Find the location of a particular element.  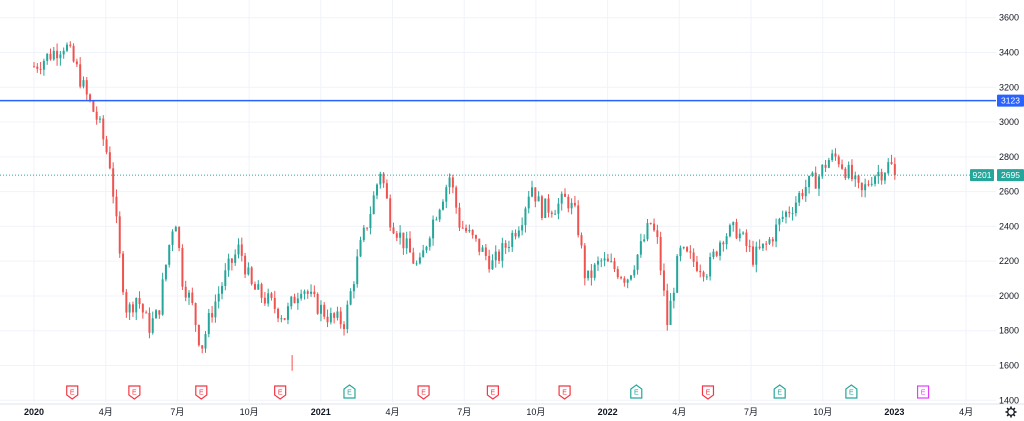

settings-gear-icon is located at coordinates (1011, 412).